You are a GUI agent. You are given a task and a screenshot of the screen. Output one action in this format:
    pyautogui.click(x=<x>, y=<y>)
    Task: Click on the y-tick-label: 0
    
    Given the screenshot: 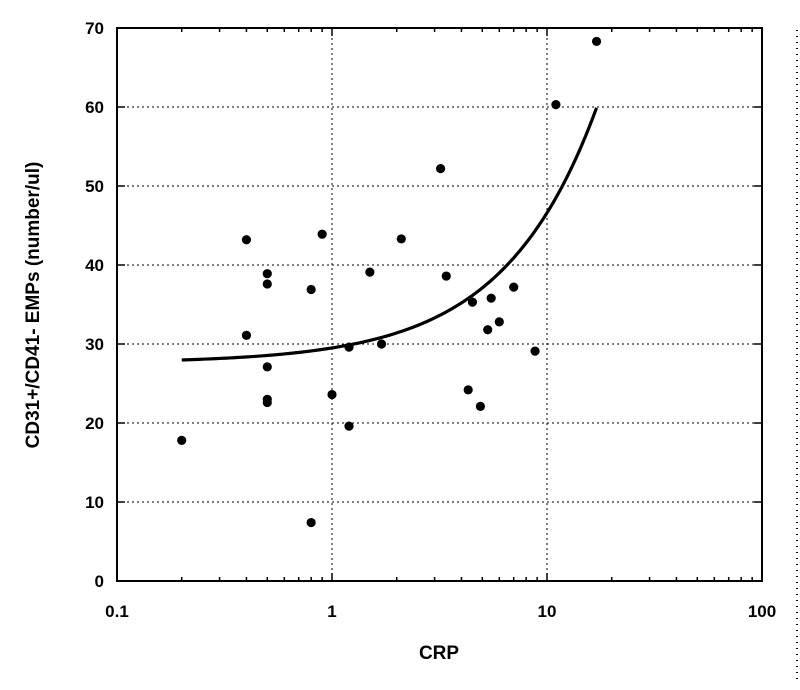 What is the action you would take?
    pyautogui.click(x=99, y=581)
    